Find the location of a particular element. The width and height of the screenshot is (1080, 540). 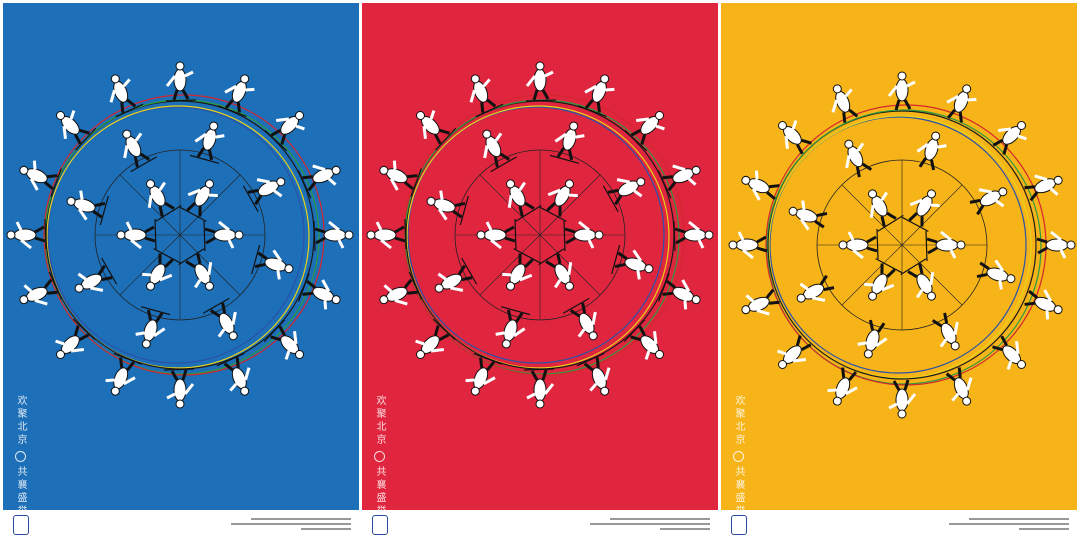

spoke is located at coordinates (150, 265).